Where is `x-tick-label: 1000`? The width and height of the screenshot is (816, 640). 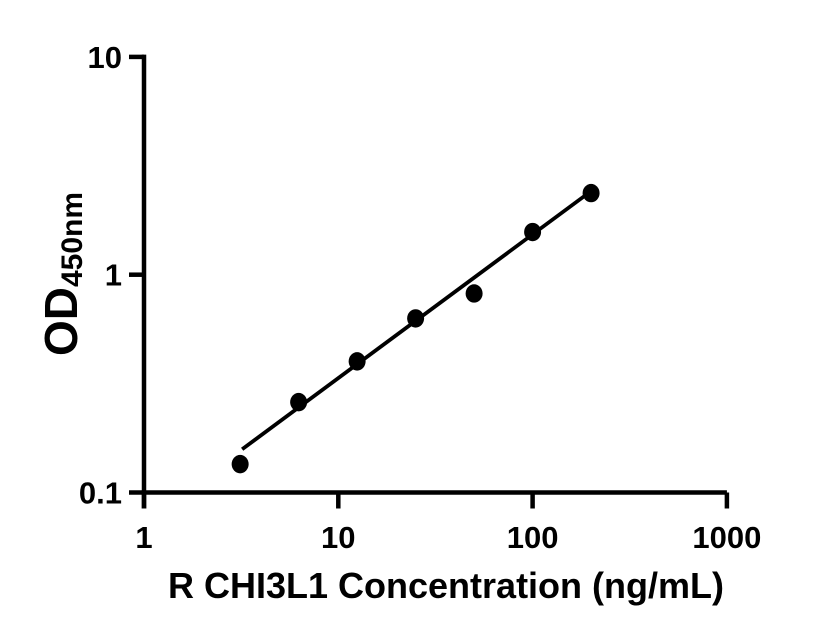
x-tick-label: 1000 is located at coordinates (726, 537).